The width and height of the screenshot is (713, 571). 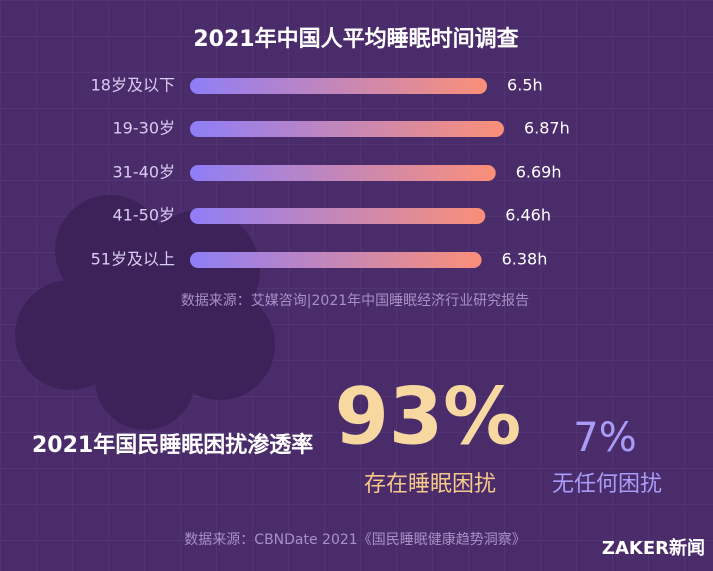 What do you see at coordinates (172, 445) in the screenshot?
I see `stats-title: 2021年国民睡眠困扰渗透率` at bounding box center [172, 445].